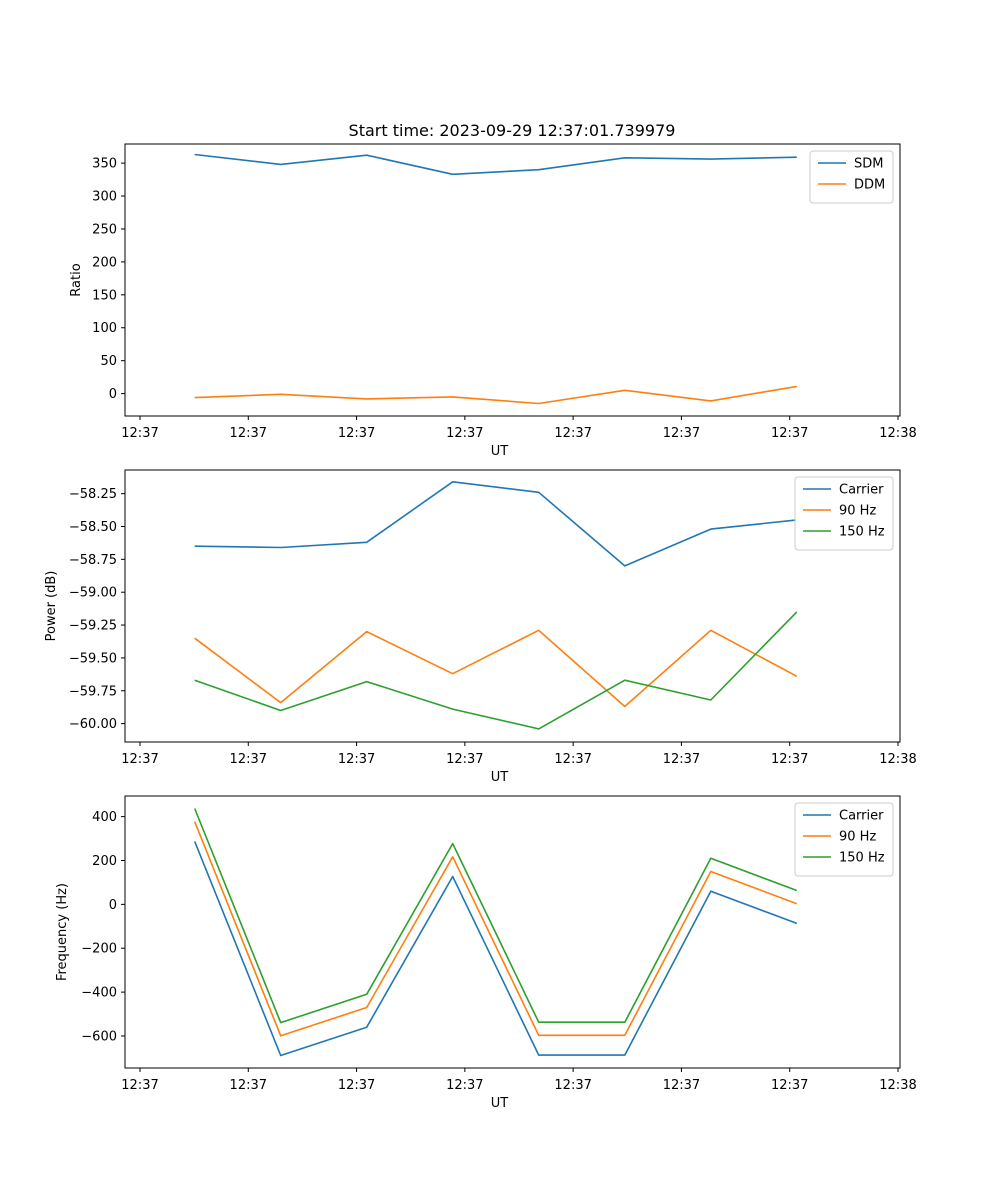 This screenshot has height=1200, width=1000. What do you see at coordinates (104, 817) in the screenshot?
I see `y-tick-label: 400` at bounding box center [104, 817].